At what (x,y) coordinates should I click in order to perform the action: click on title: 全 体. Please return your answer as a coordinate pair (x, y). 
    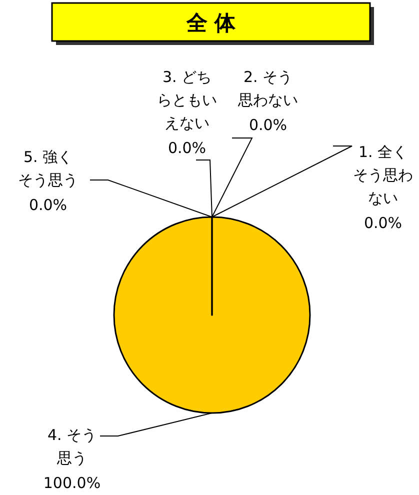
    Looking at the image, I should click on (211, 23).